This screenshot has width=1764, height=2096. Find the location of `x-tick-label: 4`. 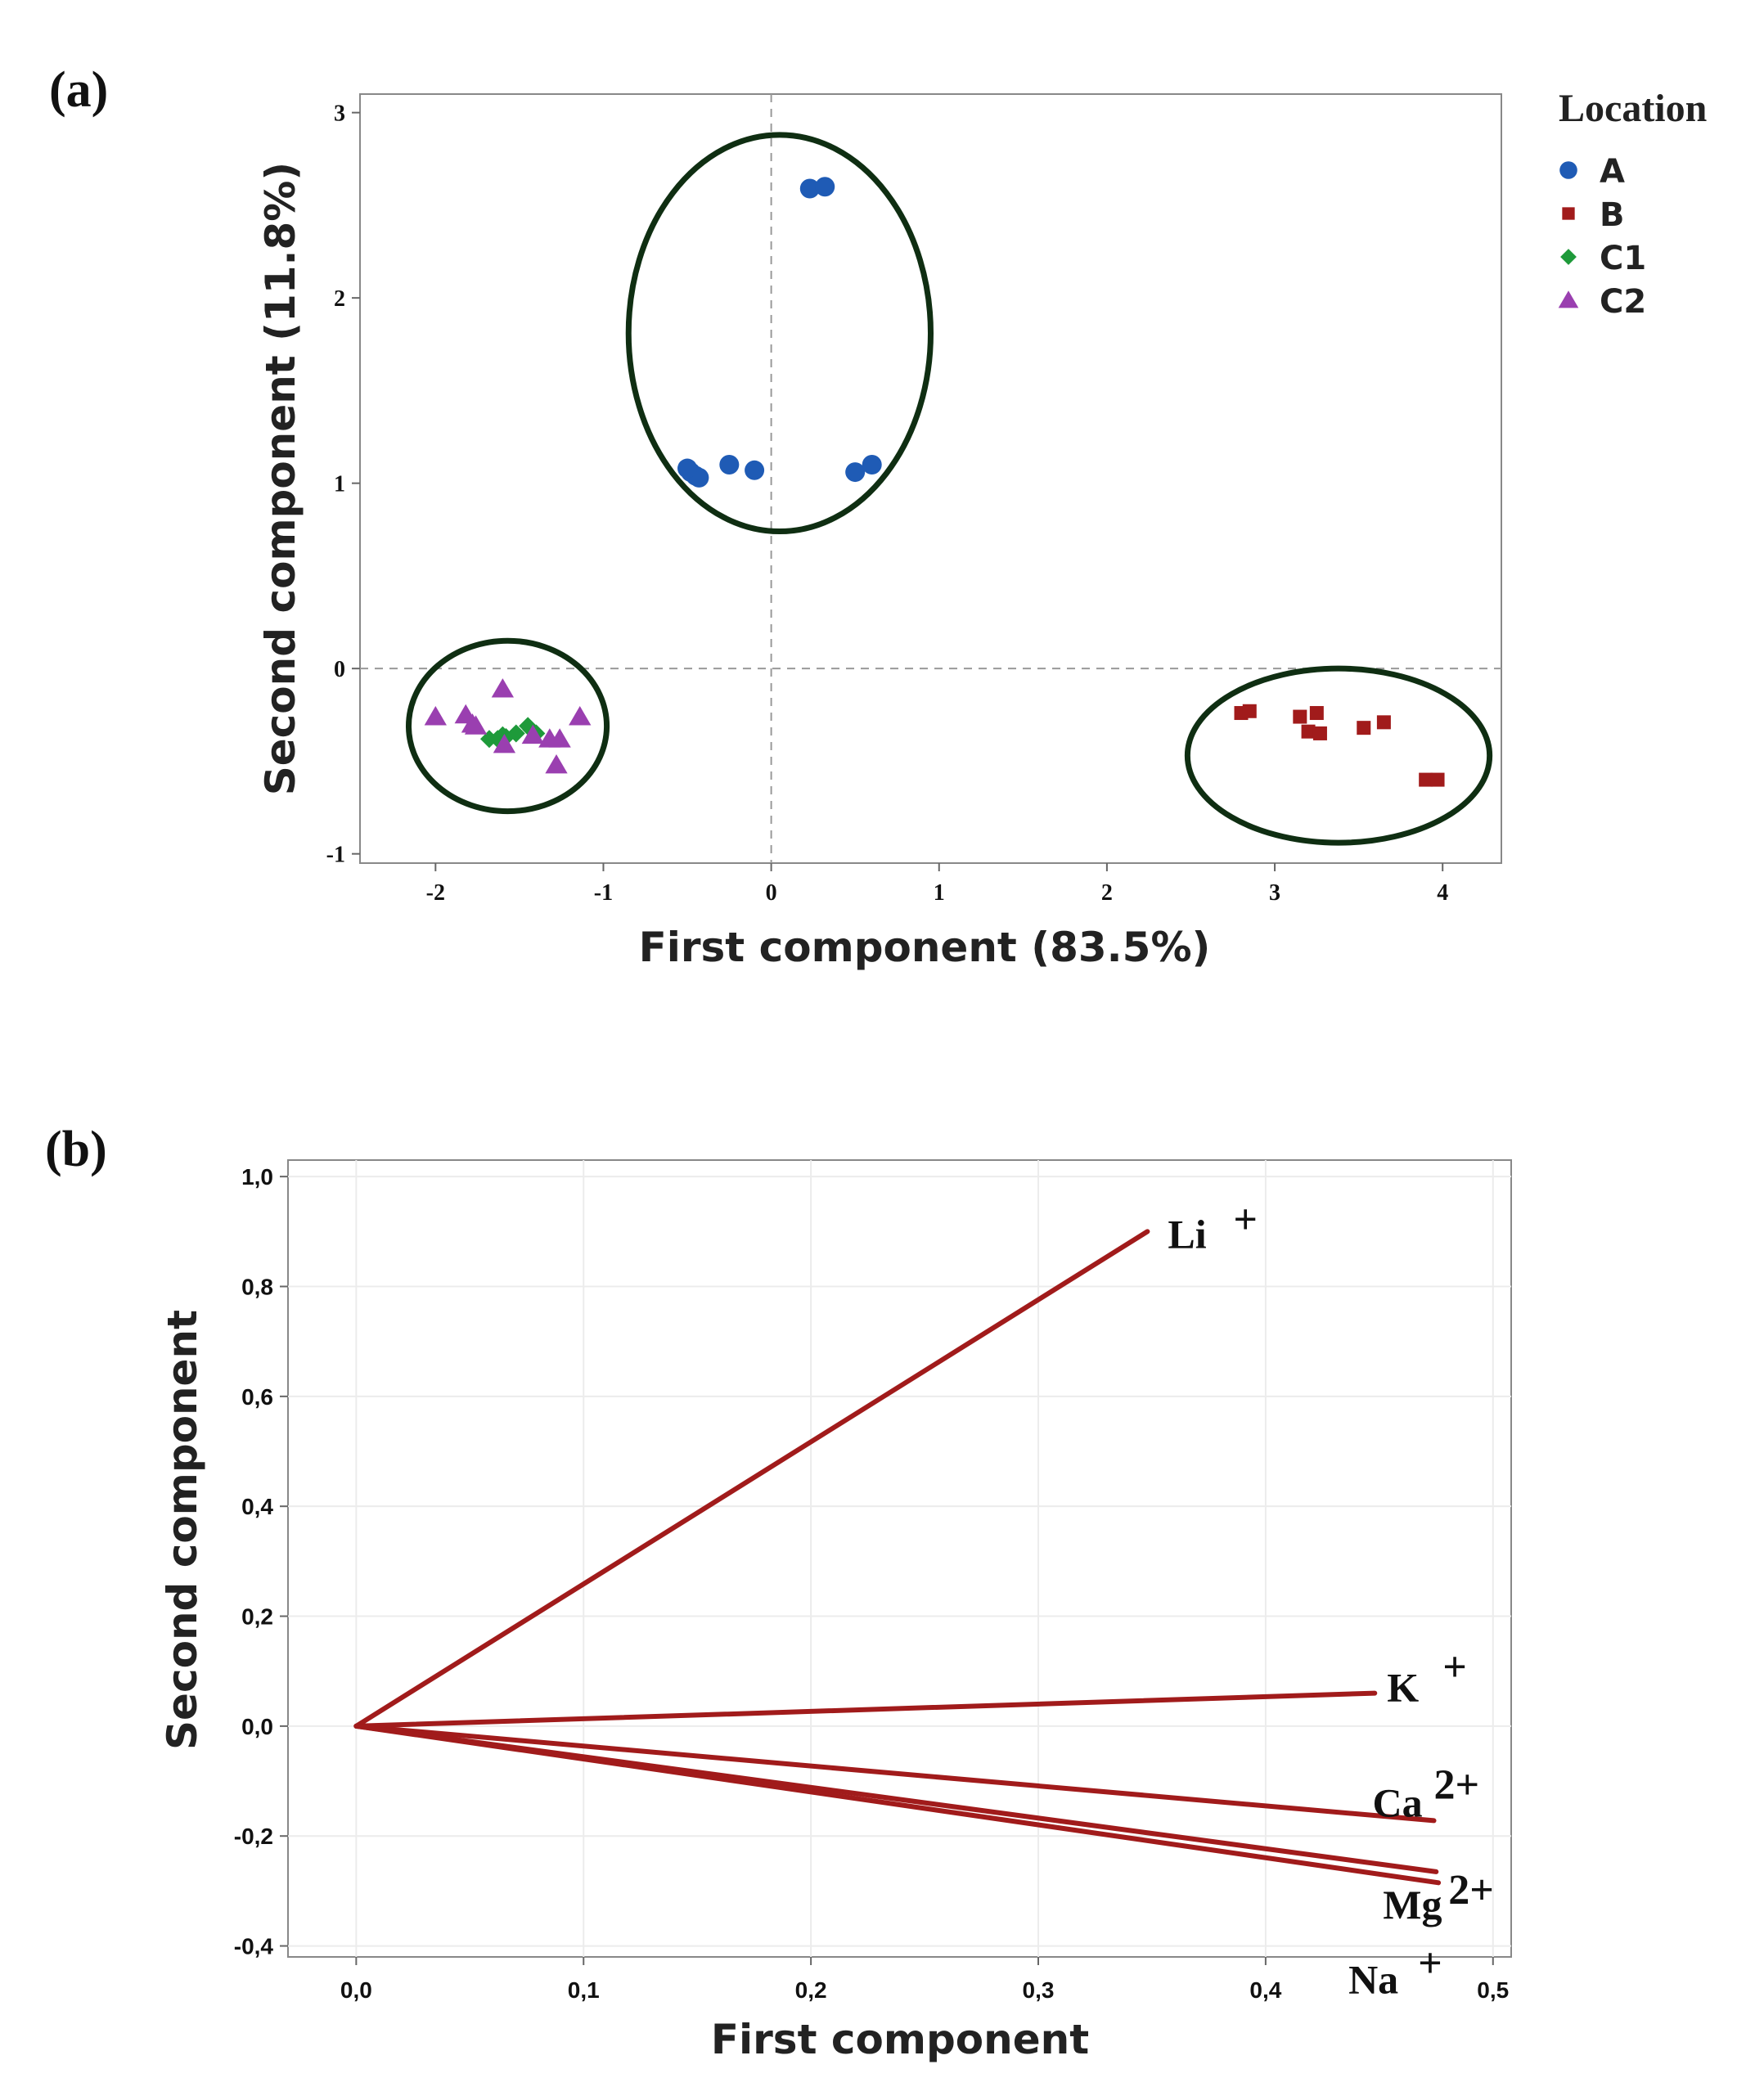

x-tick-label: 4 is located at coordinates (1443, 893).